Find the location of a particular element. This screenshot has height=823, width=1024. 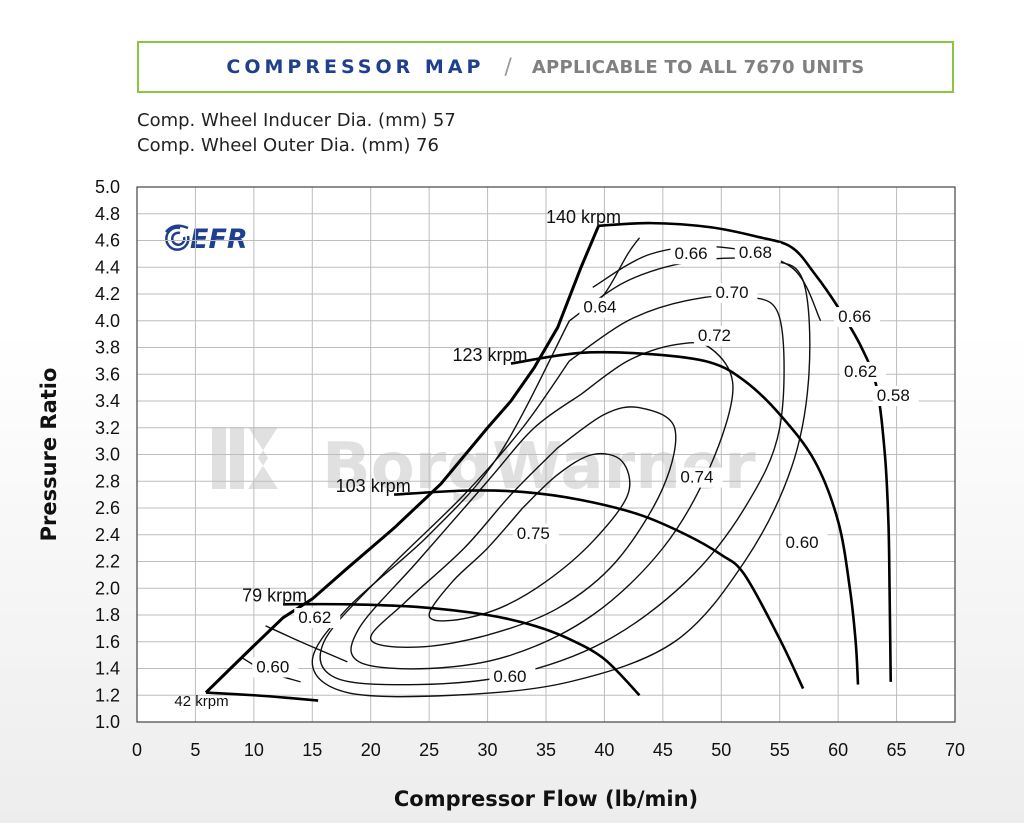

efficiency-label: 0.75 is located at coordinates (533, 533).